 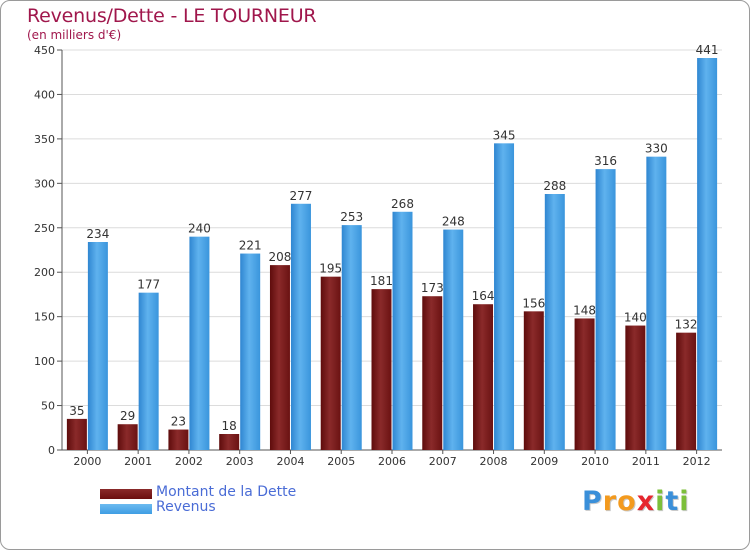 I want to click on legend-label-revenus: Revenus, so click(x=186, y=507).